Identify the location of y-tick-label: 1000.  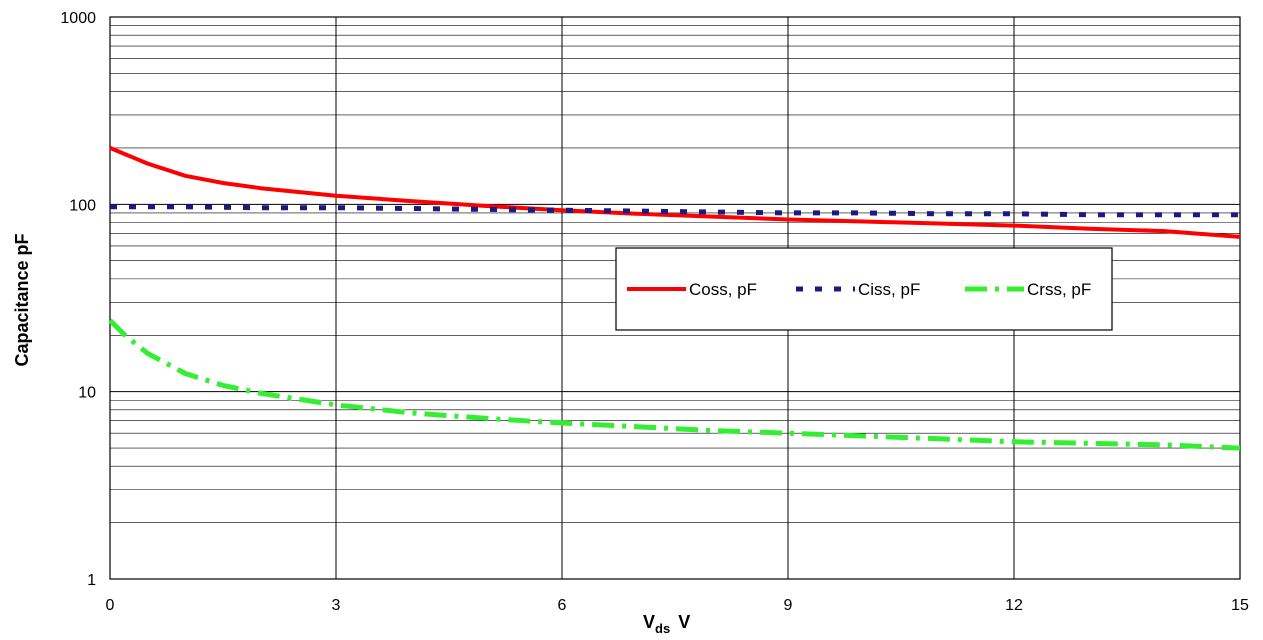
(78, 18).